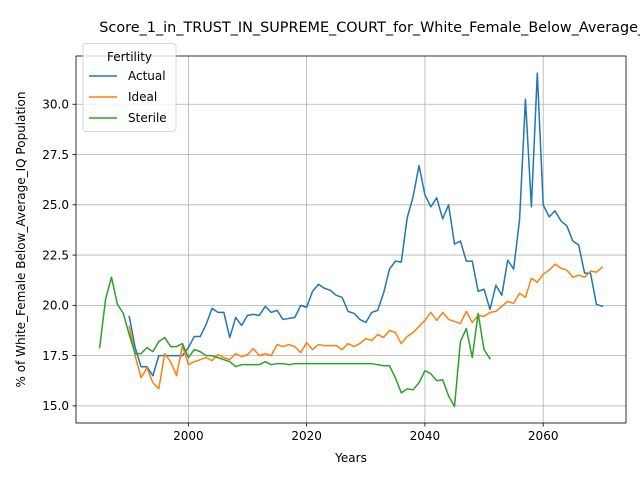  I want to click on y-tick-label: 27.5, so click(55, 155).